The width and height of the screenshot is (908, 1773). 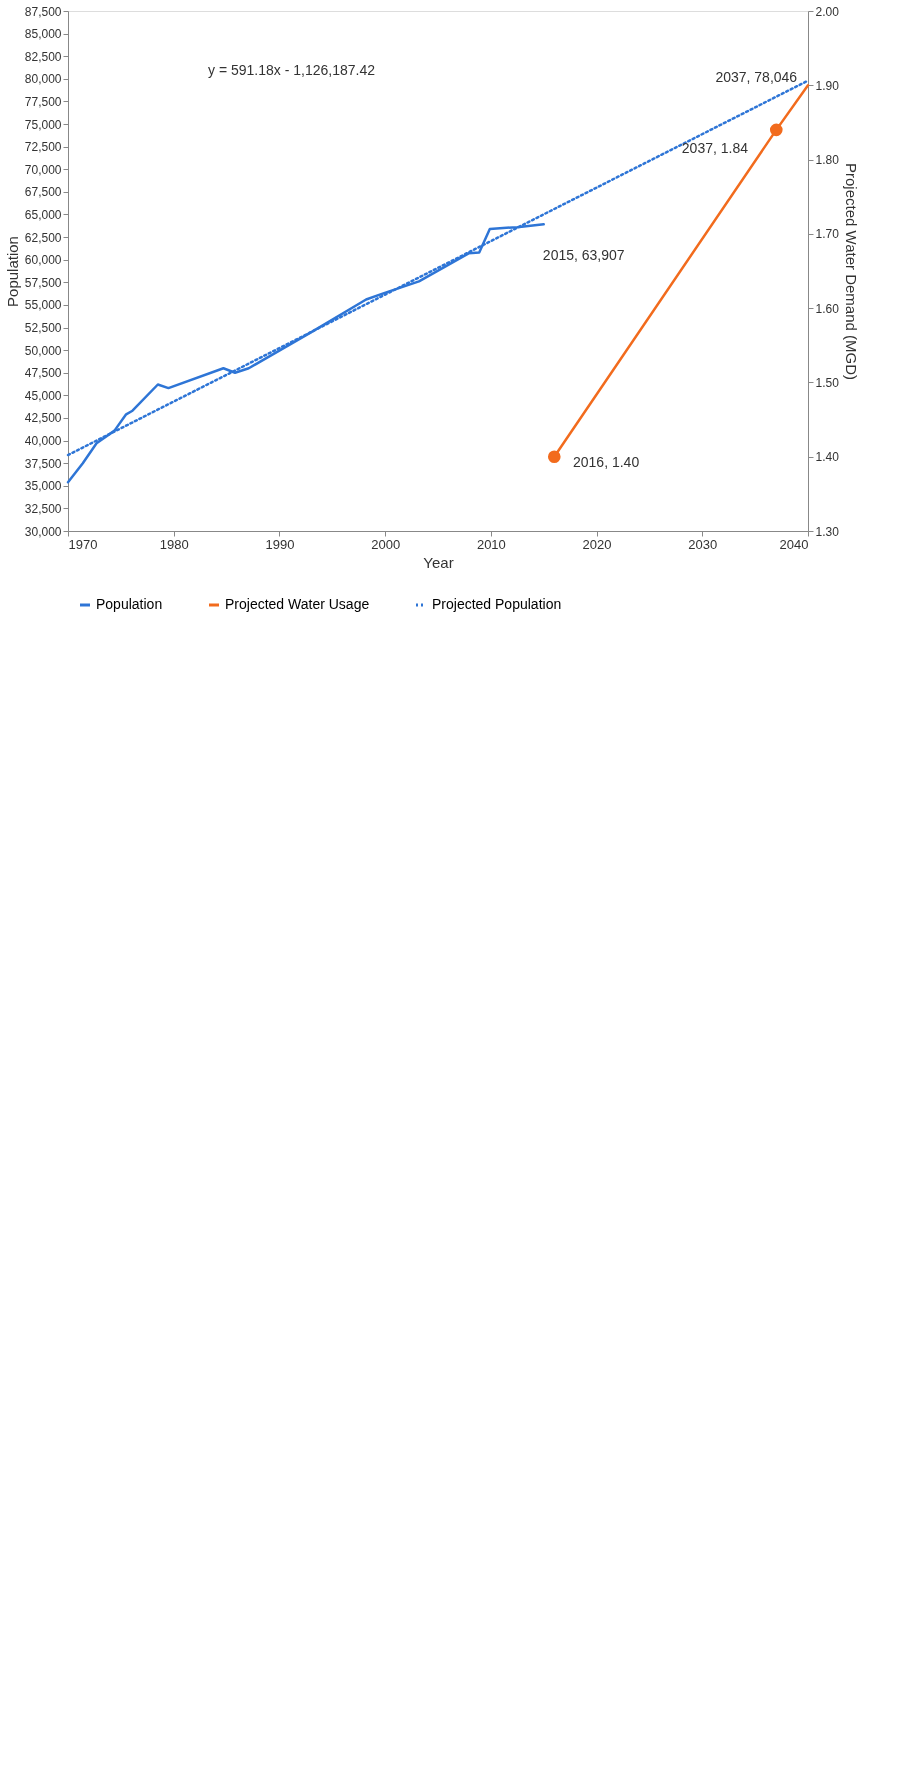 I want to click on y-tick-label: 55,000, so click(x=43, y=305).